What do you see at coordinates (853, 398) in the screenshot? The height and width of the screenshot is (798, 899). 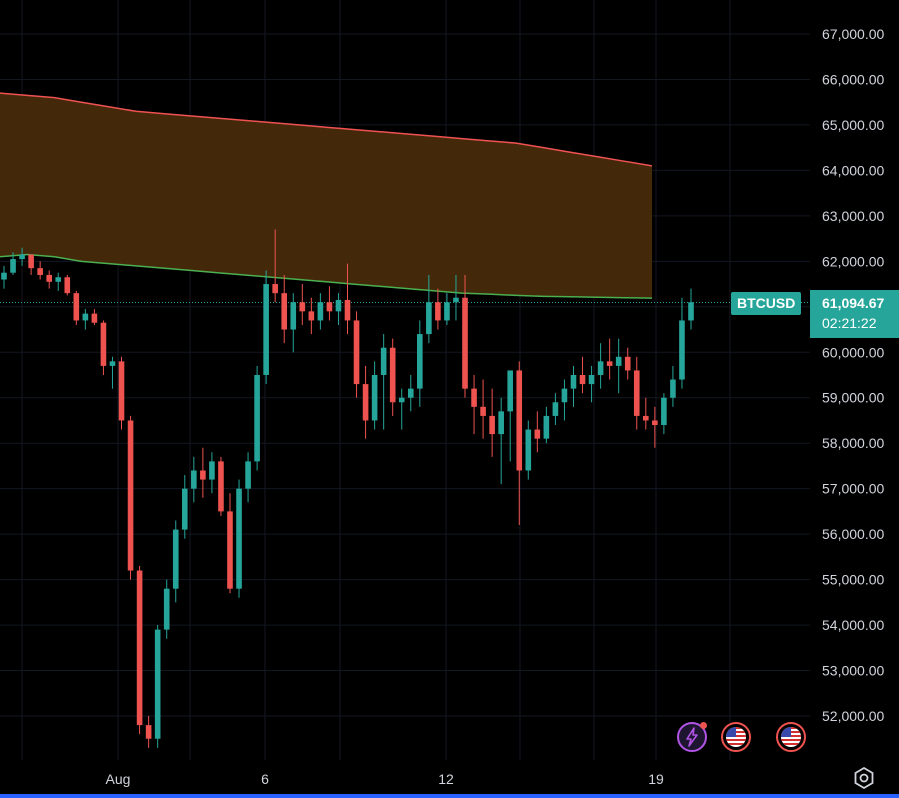 I see `price-tick-label: 59,000.00` at bounding box center [853, 398].